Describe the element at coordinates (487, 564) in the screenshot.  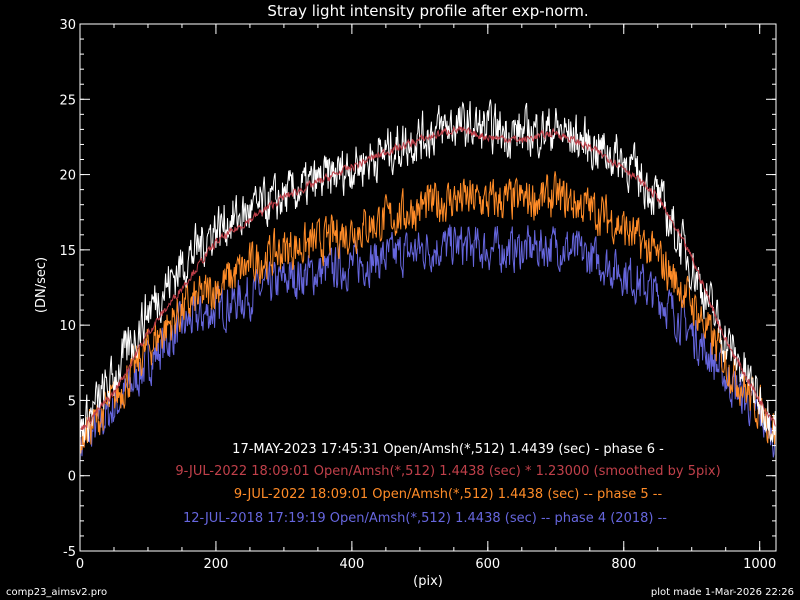
I see `x-tick-label: 600` at that location.